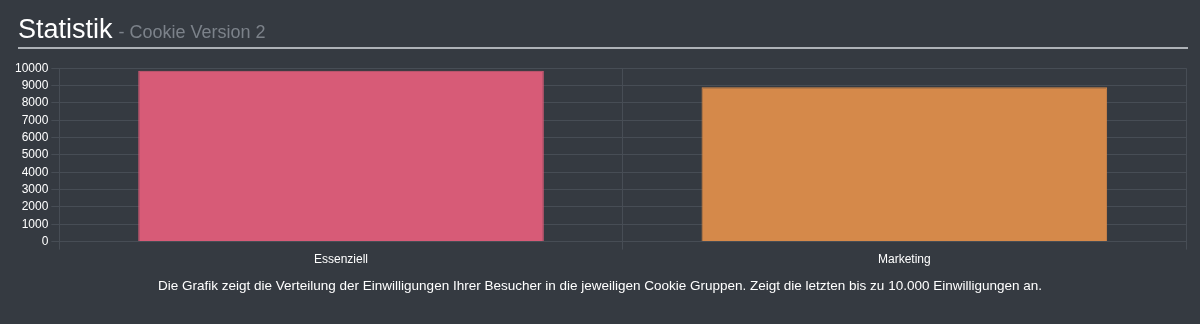 The height and width of the screenshot is (324, 1200). What do you see at coordinates (600, 285) in the screenshot?
I see `text: Die Grafik zeigt die Verteilung der Einwilligungen Ihrer Besucher in die jeweiligen Cookie Gruppen. Zeigt die letzten bis zu 10.000 Einwilligungen an.` at bounding box center [600, 285].